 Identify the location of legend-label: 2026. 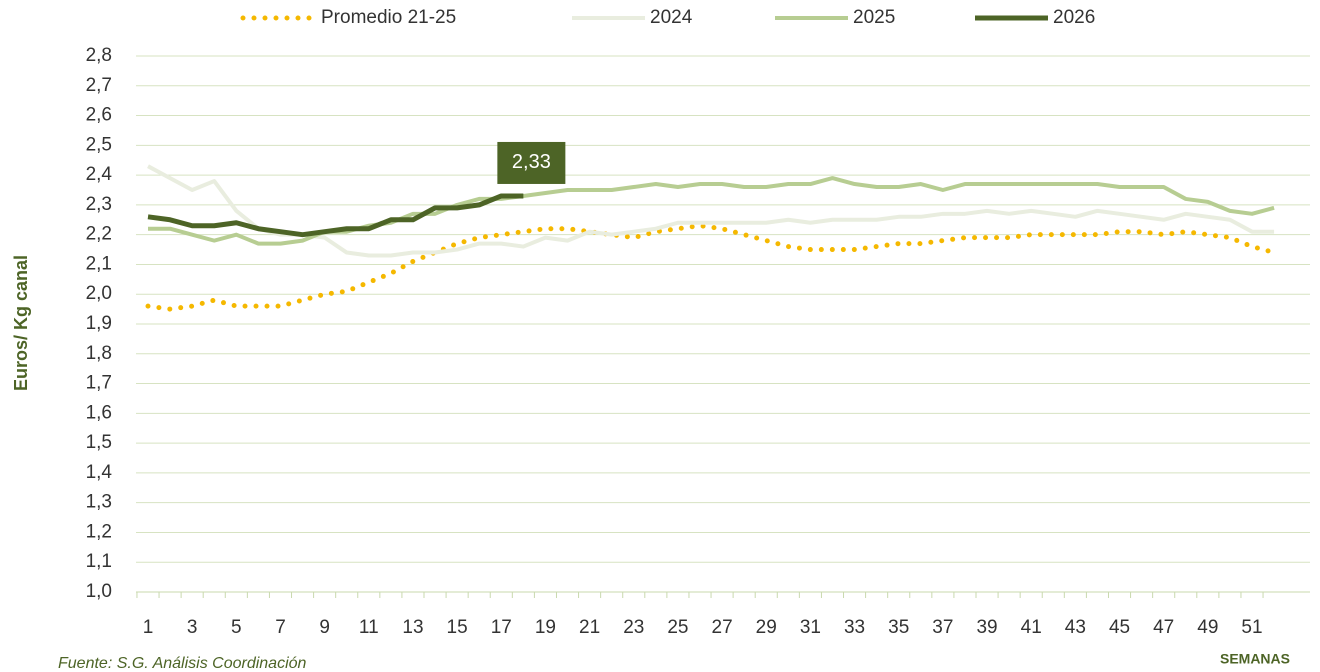
(1074, 17).